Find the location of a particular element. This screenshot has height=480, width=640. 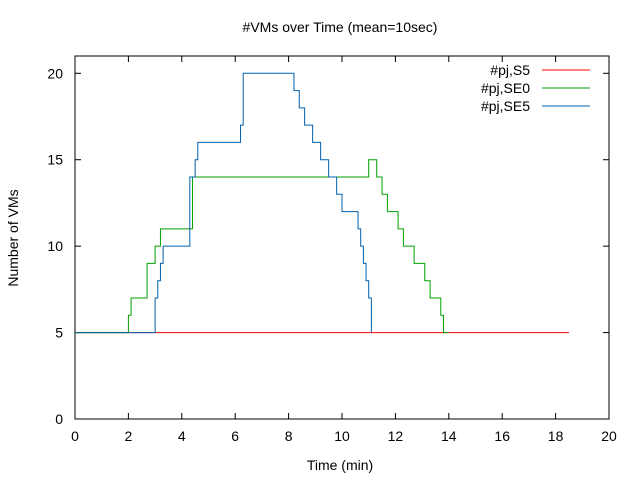

y-tick-label: 0 is located at coordinates (59, 419).